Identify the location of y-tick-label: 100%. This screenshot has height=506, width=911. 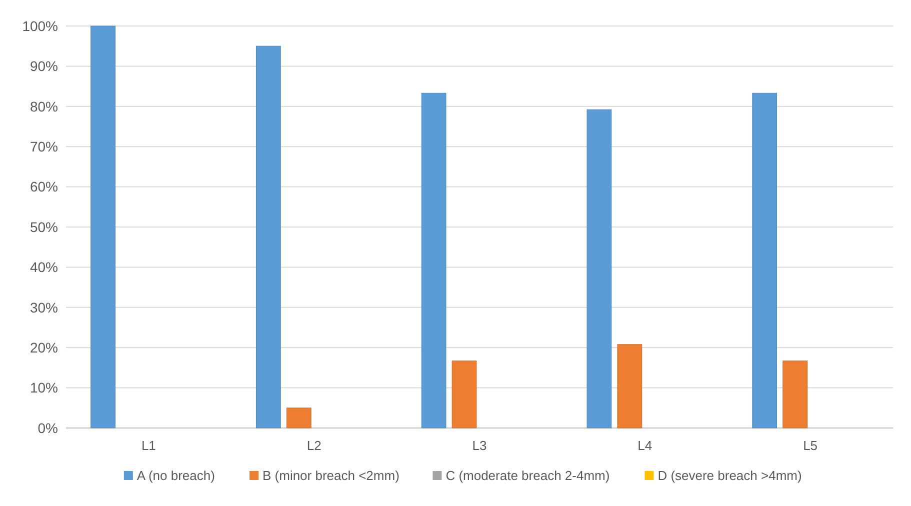
(40, 26).